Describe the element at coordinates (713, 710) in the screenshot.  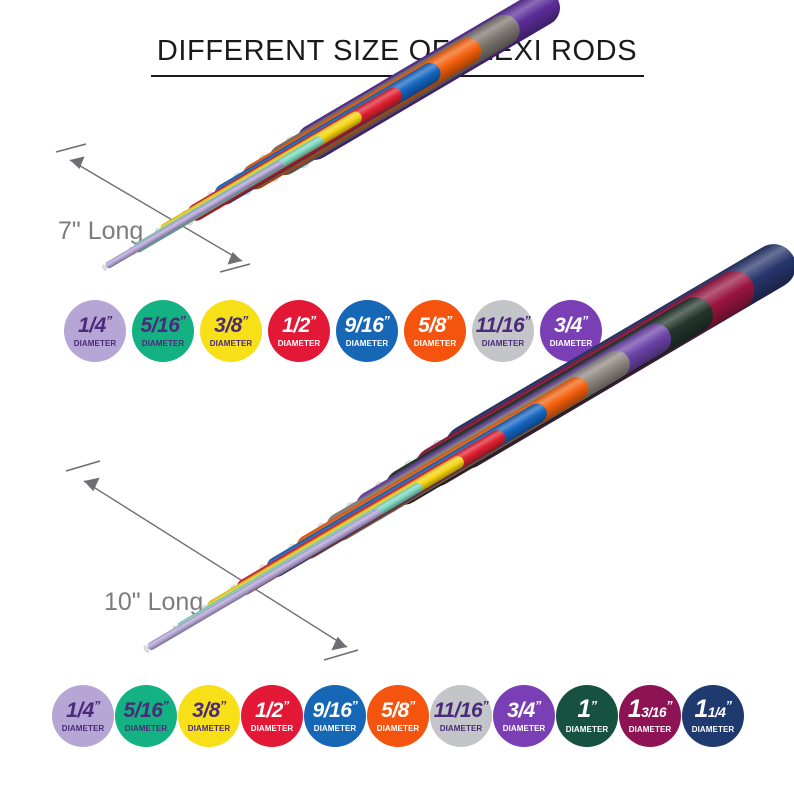
I see `badge-size-text: 11/4”` at that location.